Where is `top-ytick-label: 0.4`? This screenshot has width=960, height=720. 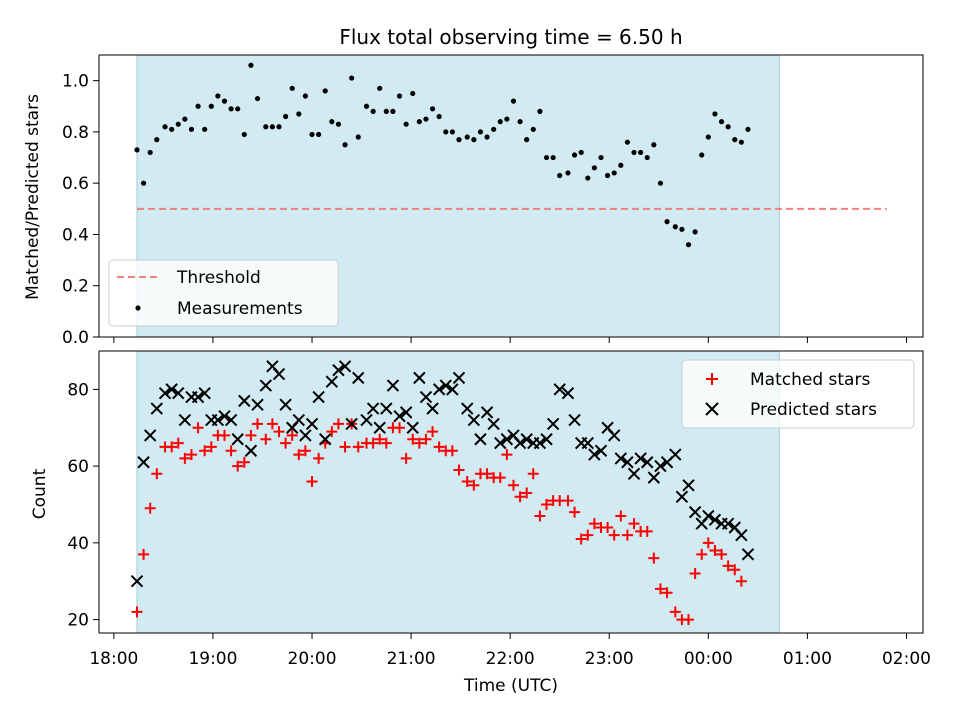 top-ytick-label: 0.4 is located at coordinates (75, 235).